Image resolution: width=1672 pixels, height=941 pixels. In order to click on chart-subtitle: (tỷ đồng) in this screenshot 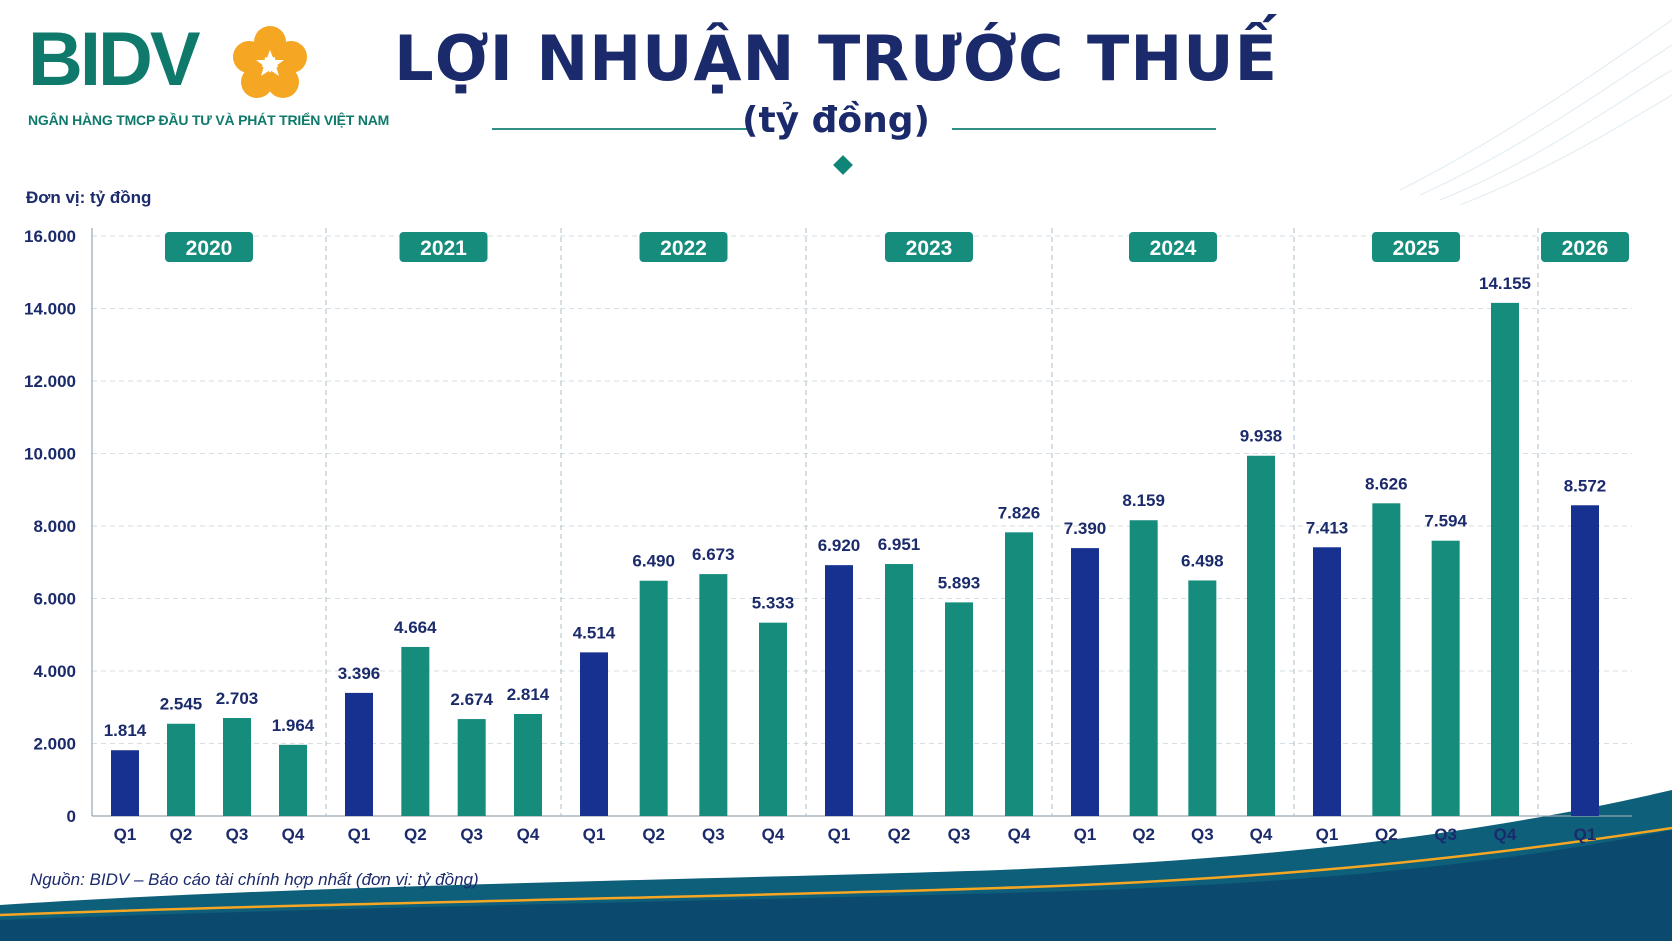, I will do `click(835, 120)`.